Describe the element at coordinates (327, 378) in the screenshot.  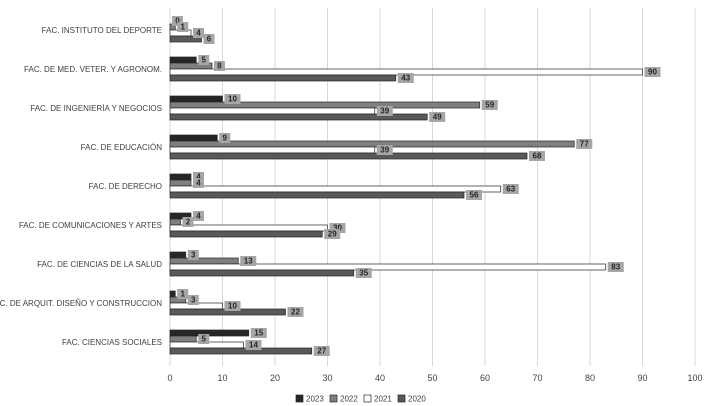
I see `x-tick-label: 30` at that location.